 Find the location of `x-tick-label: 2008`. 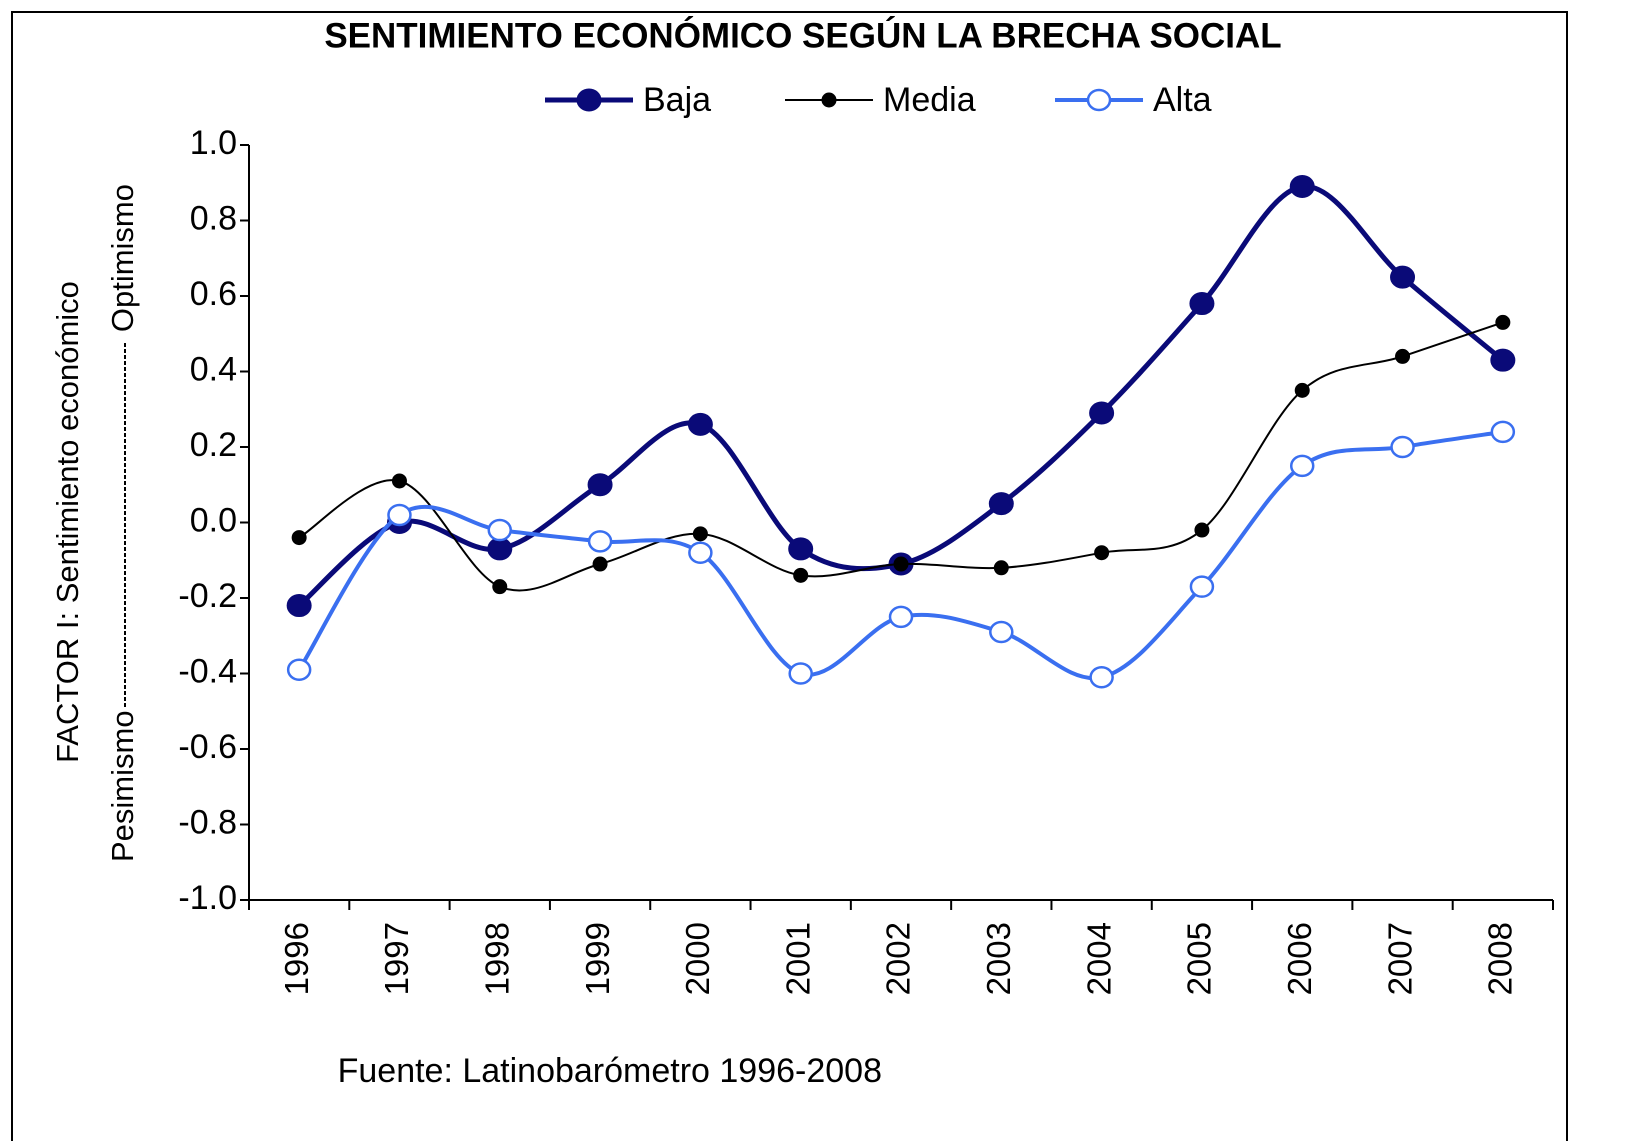

x-tick-label: 2008 is located at coordinates (1500, 958).